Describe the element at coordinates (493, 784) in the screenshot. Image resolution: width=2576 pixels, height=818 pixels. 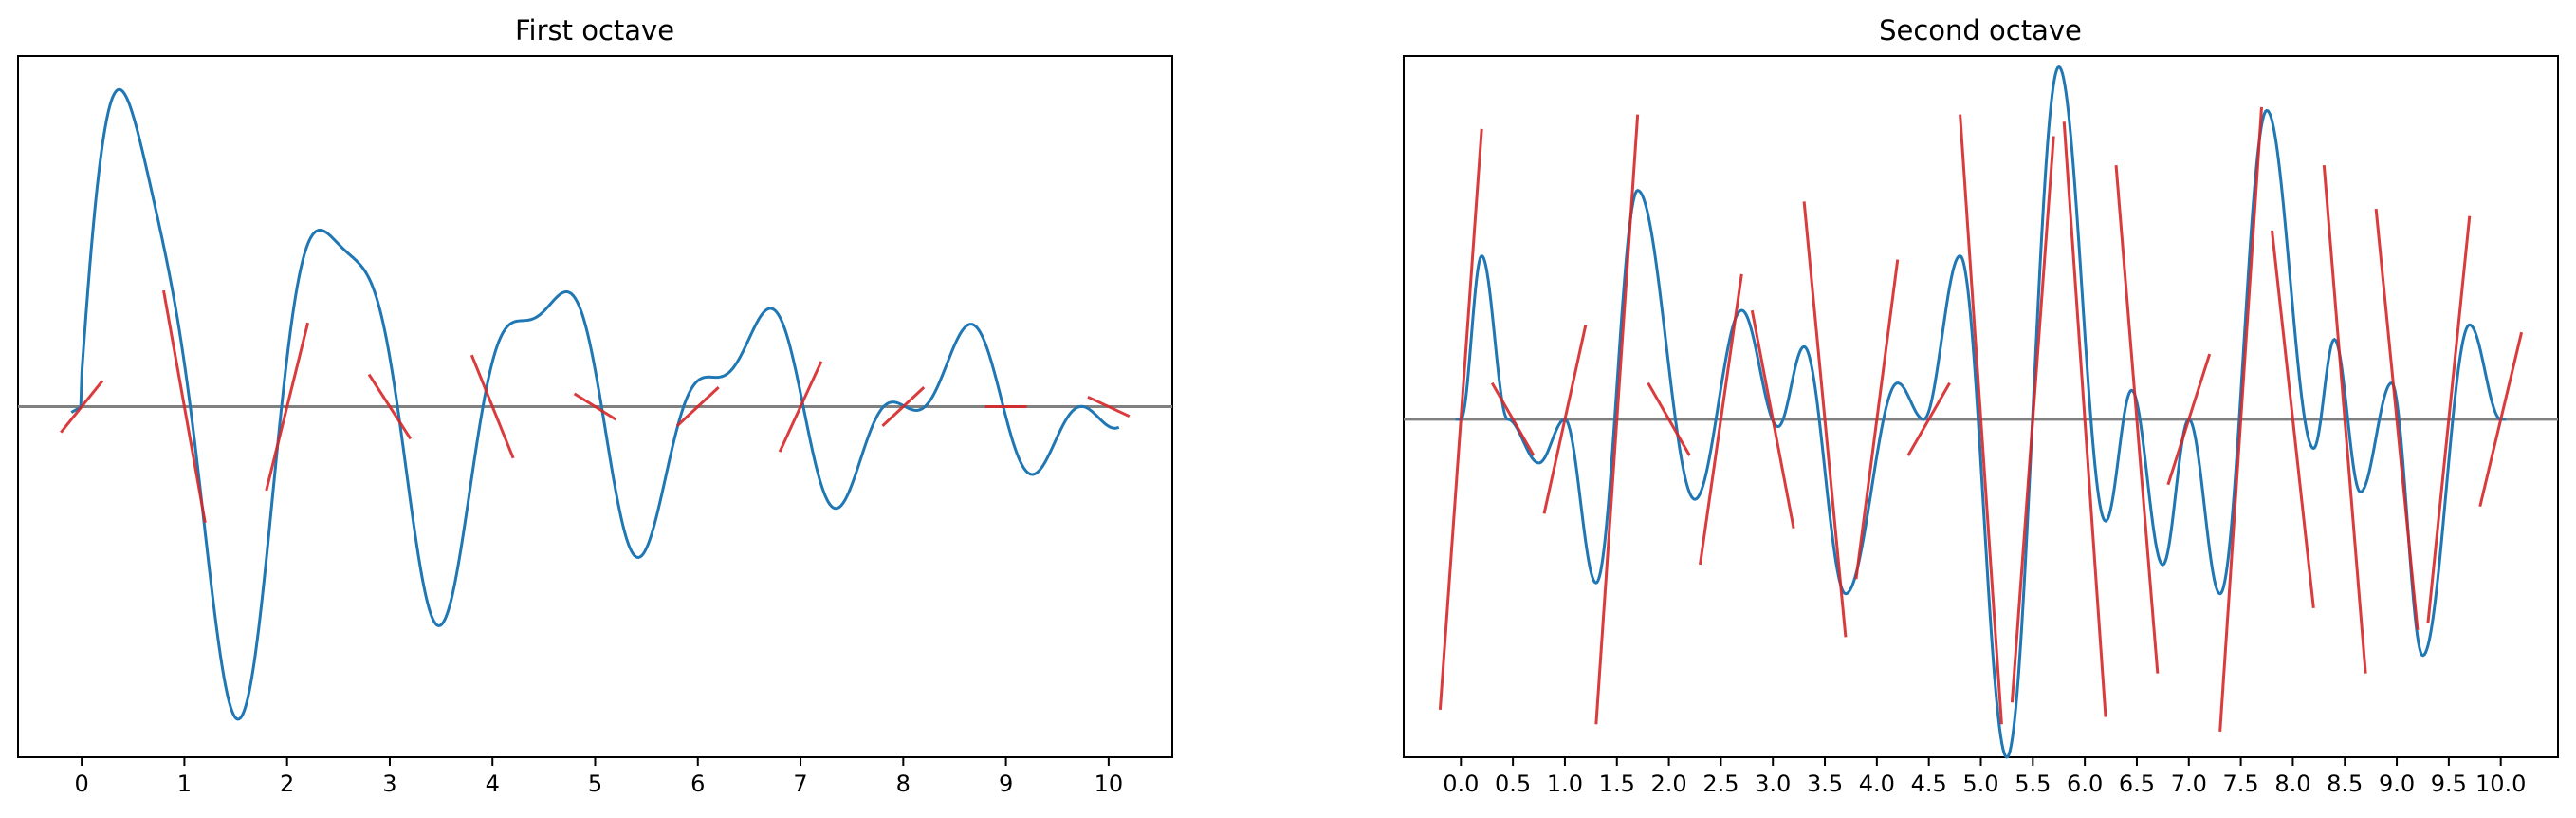
I see `x-tick-label: 4` at that location.